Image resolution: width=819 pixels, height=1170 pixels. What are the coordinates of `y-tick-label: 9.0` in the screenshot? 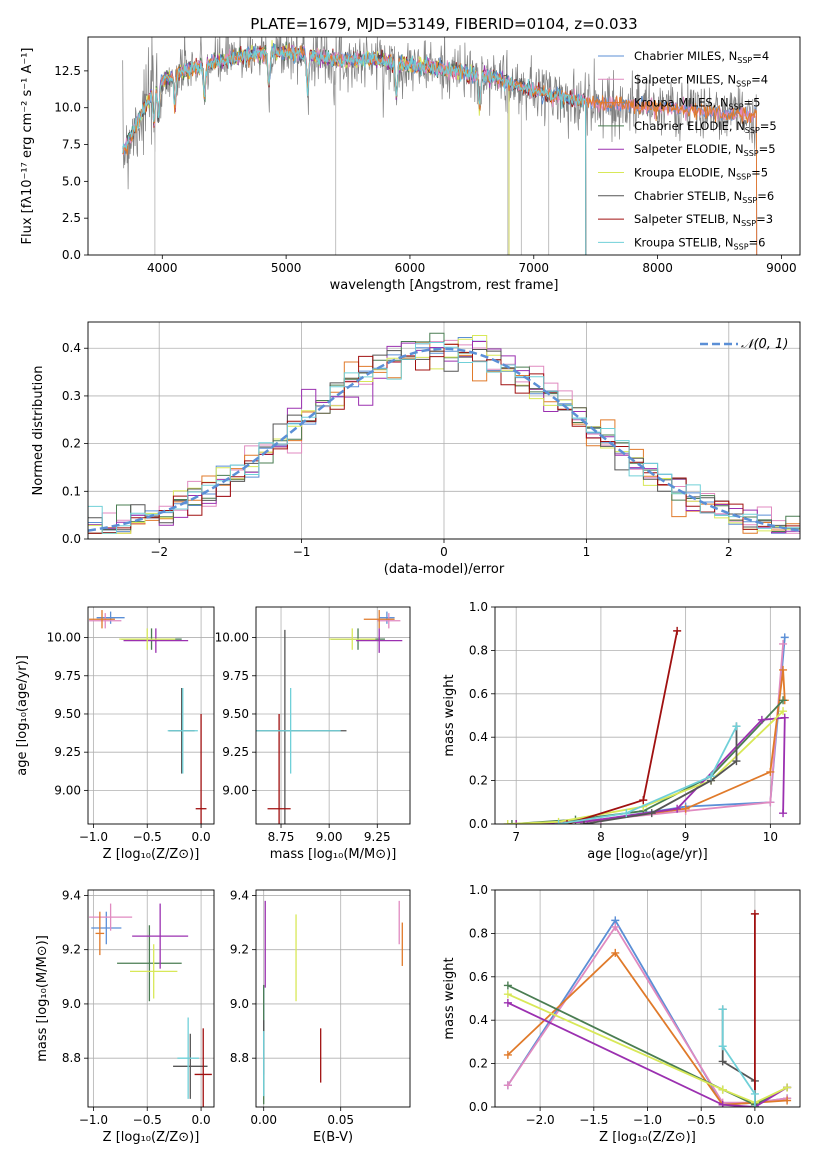 It's located at (239, 1004).